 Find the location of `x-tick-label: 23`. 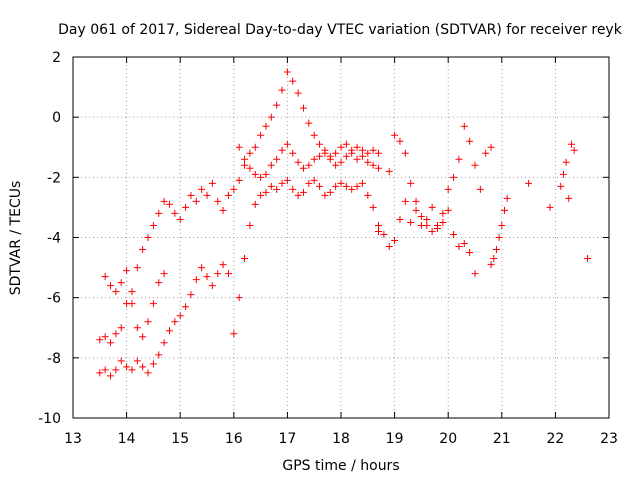

x-tick-label: 23 is located at coordinates (609, 439).